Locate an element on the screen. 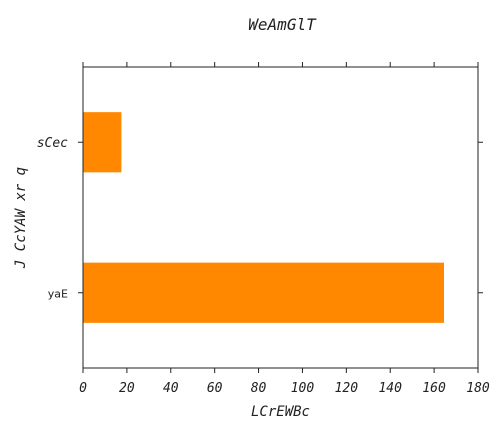 The width and height of the screenshot is (504, 432). x-tick-label: 20 is located at coordinates (127, 388).